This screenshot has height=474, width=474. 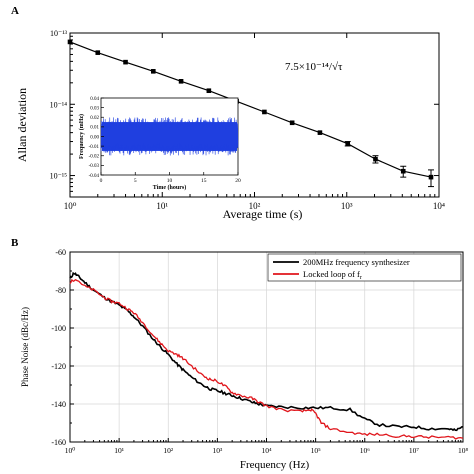 I want to click on inset-ytick-label: -0.03, so click(x=94, y=166).